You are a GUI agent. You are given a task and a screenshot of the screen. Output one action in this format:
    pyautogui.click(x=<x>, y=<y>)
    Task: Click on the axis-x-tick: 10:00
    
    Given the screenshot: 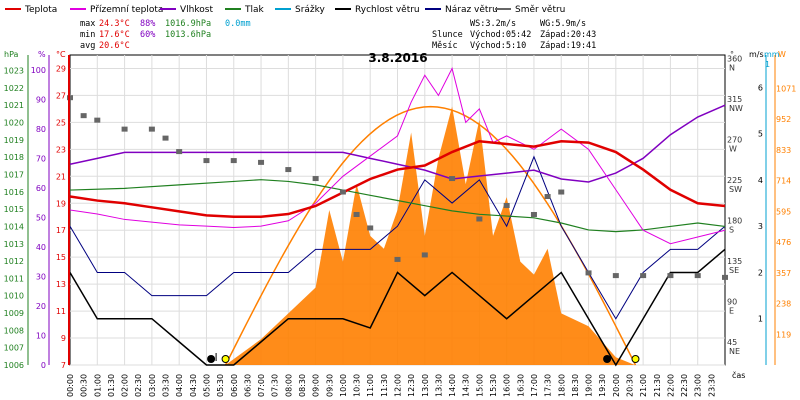 What is the action you would take?
    pyautogui.click(x=343, y=385)
    